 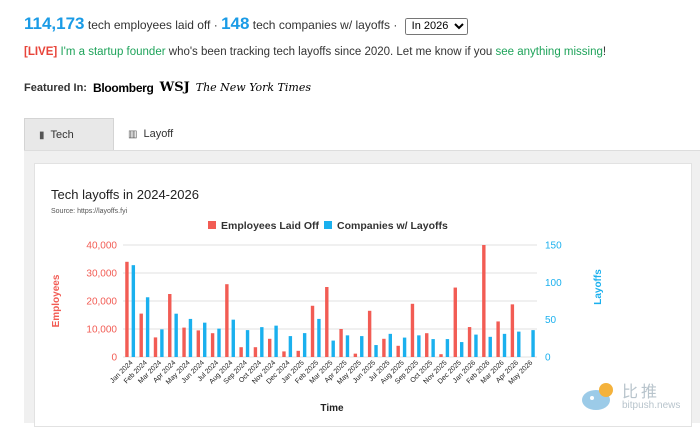 What do you see at coordinates (69, 146) in the screenshot?
I see `tab-tech-layoffs: ▮Tech Layoffs` at bounding box center [69, 146].